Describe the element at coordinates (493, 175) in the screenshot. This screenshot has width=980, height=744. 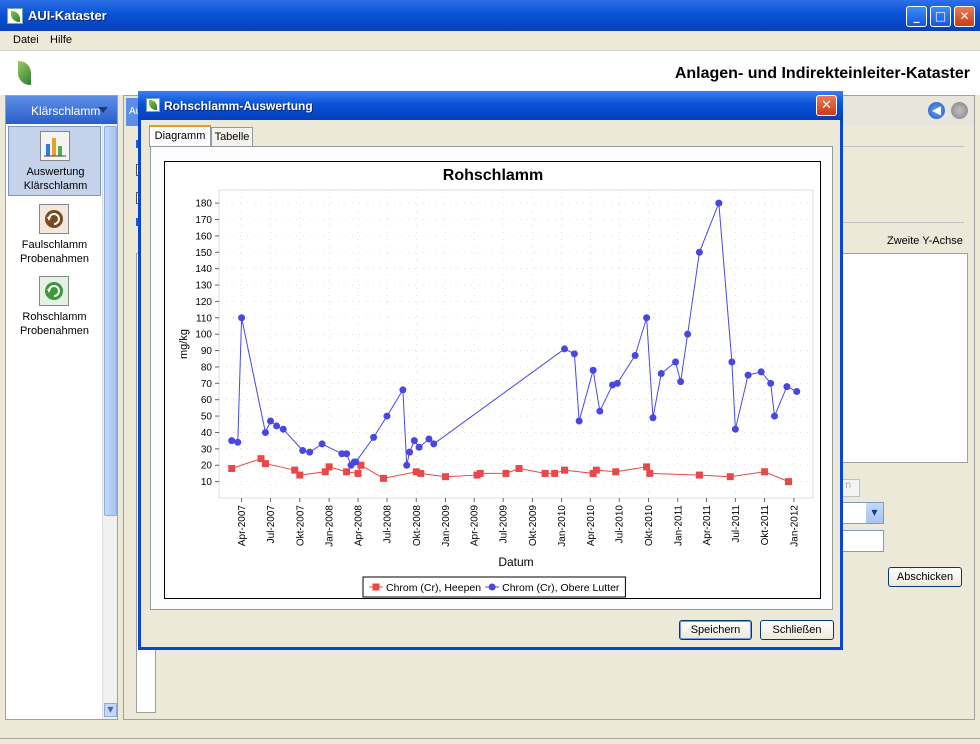
I see `chart-title: Rohschlamm` at that location.